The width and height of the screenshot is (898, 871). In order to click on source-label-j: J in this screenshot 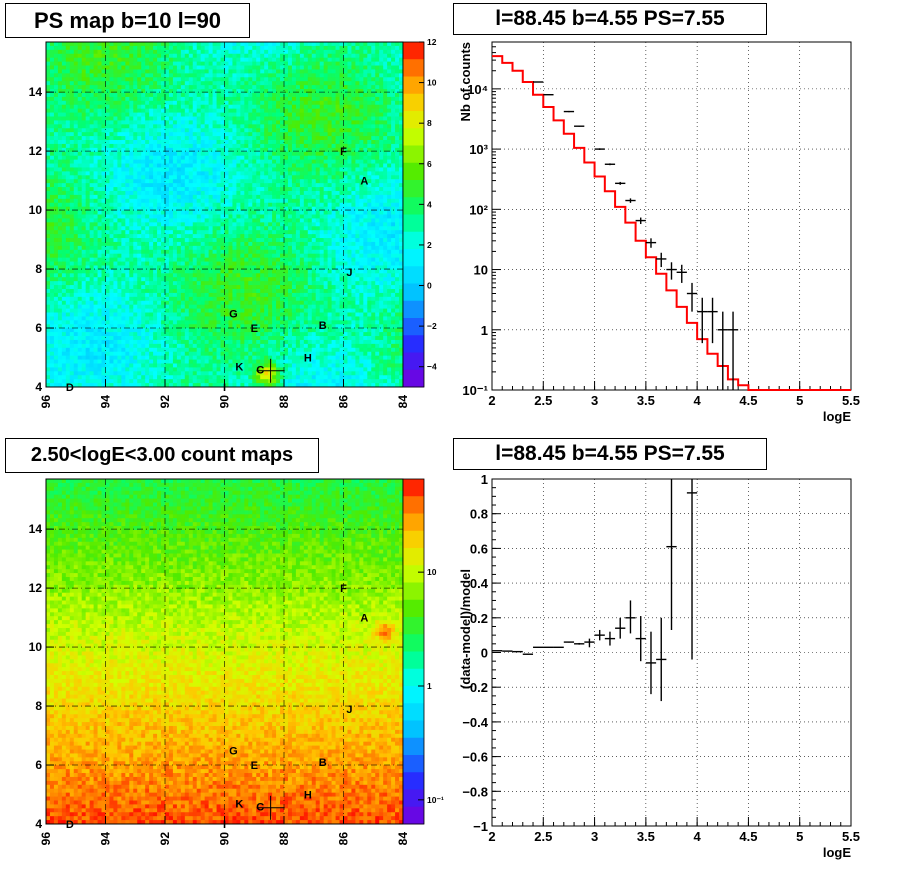, I will do `click(349, 273)`.